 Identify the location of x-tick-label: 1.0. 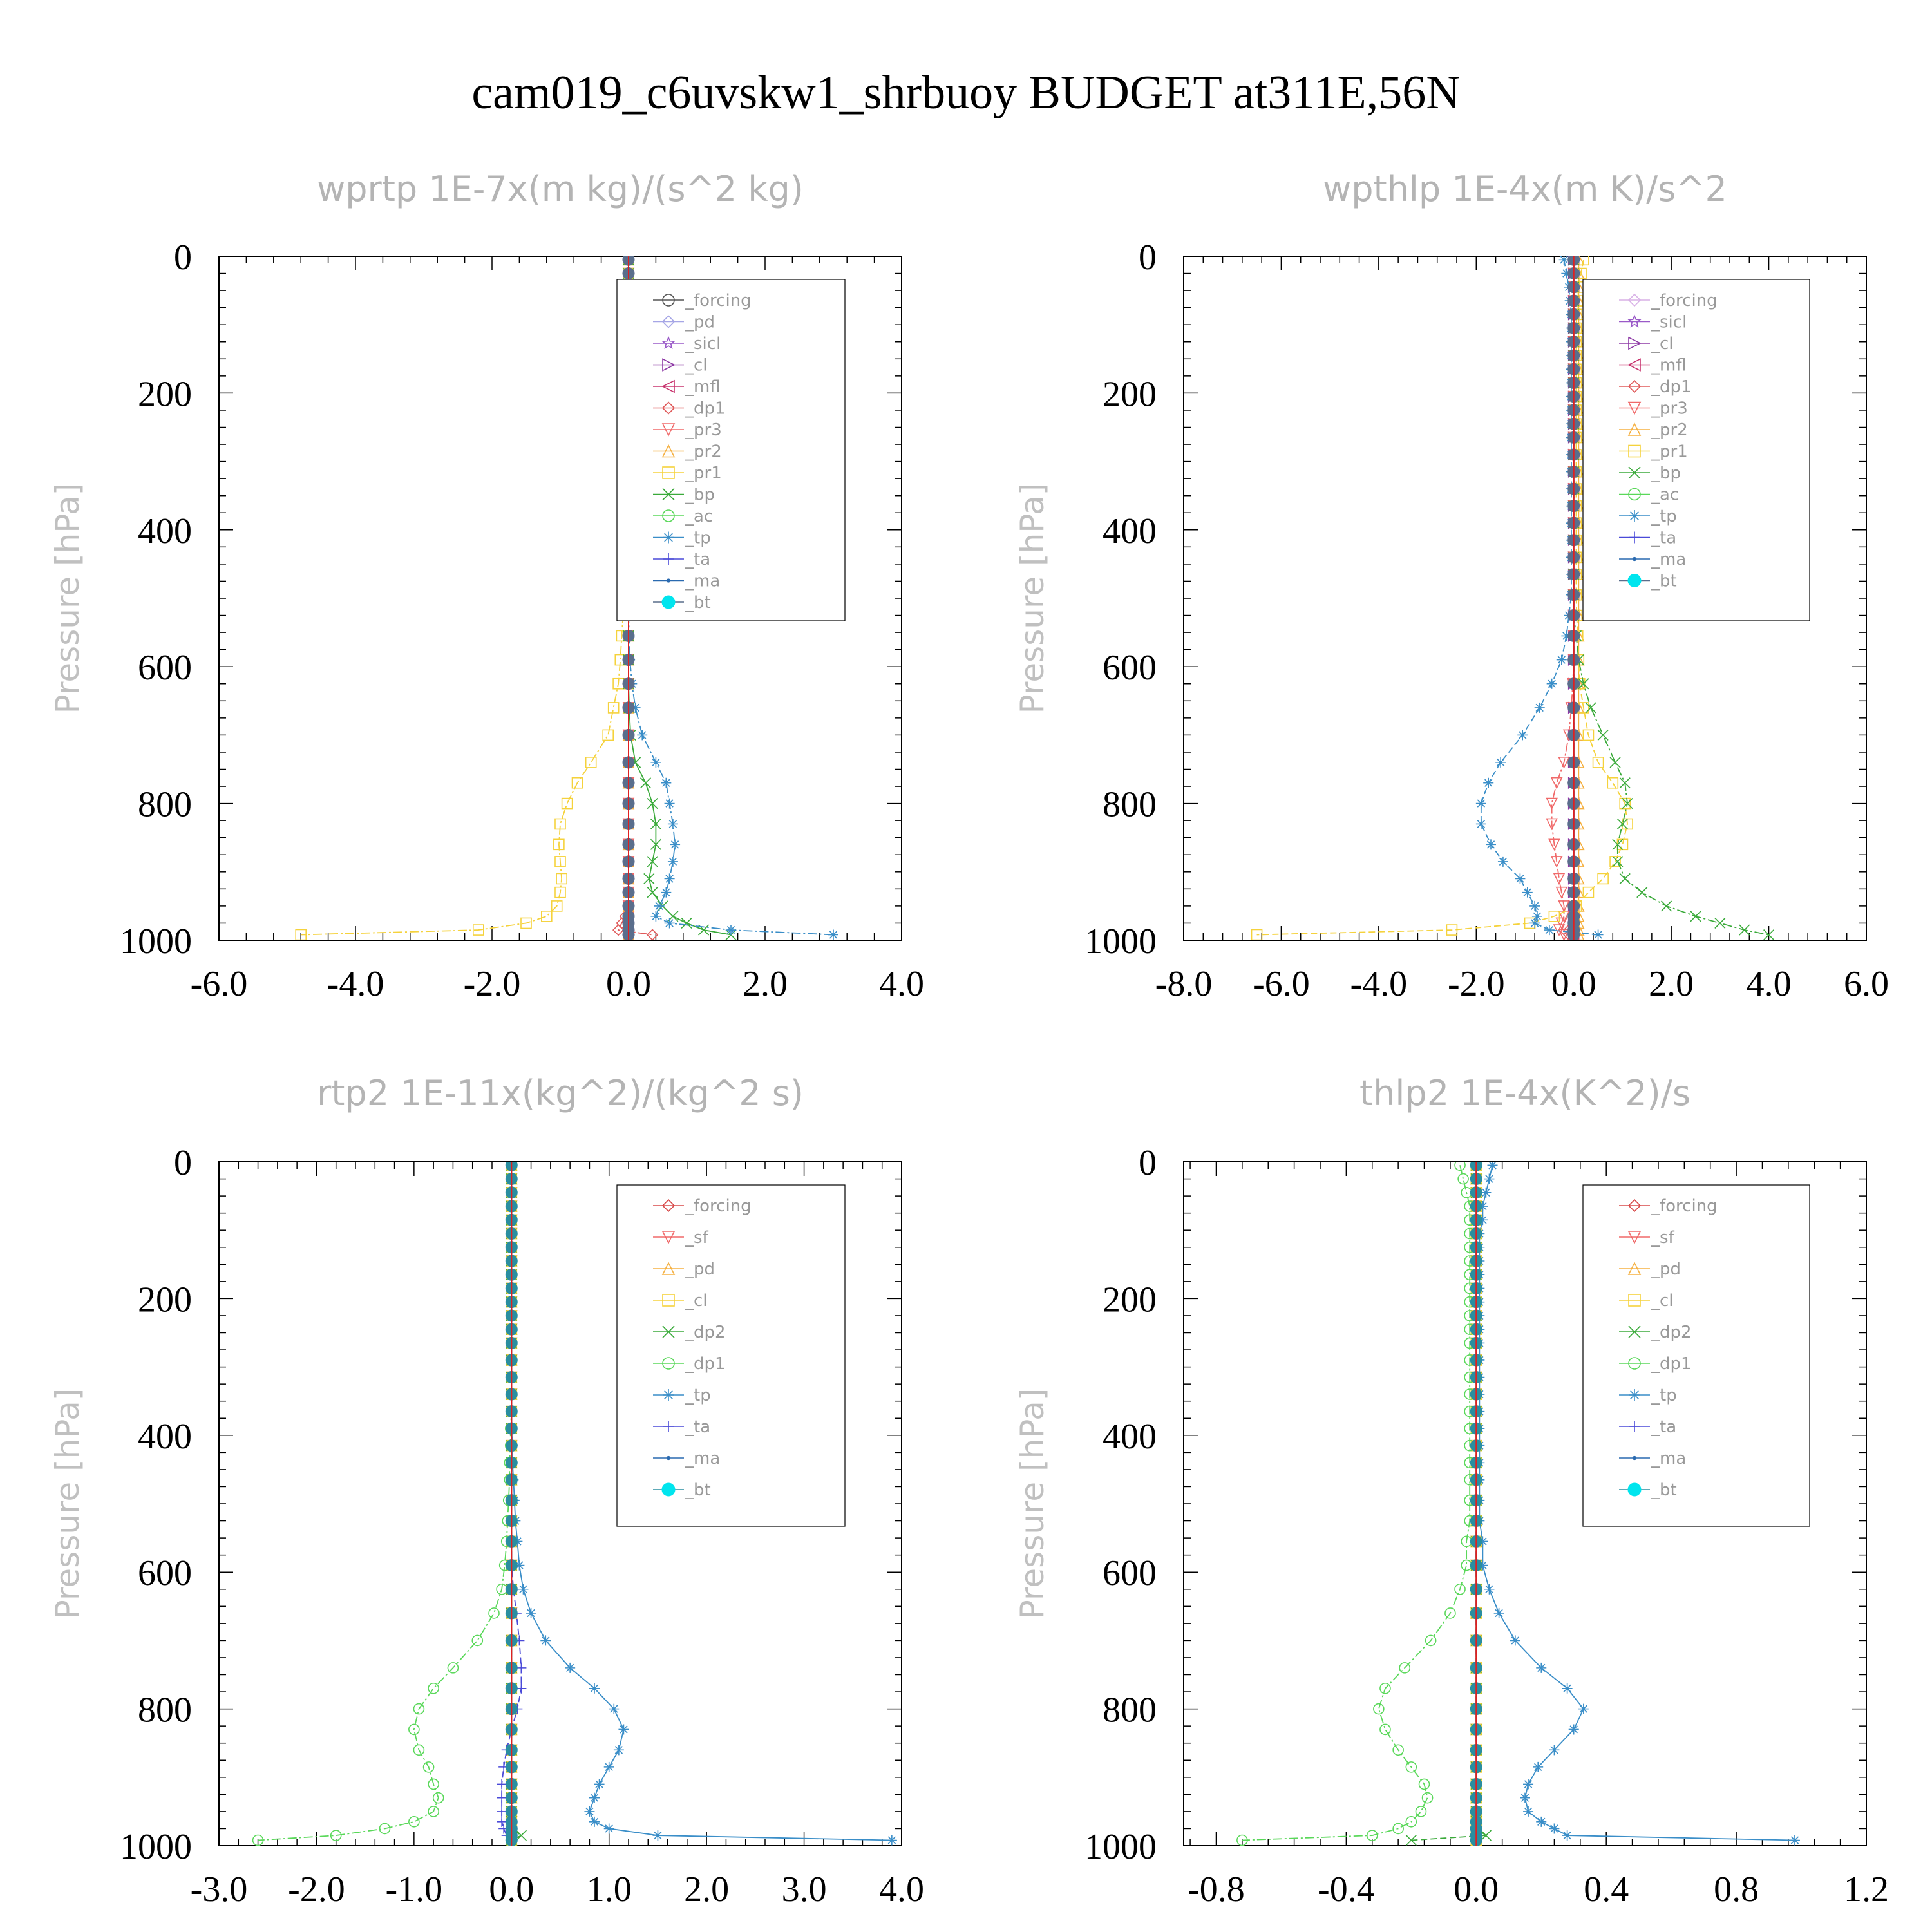
(609, 1890).